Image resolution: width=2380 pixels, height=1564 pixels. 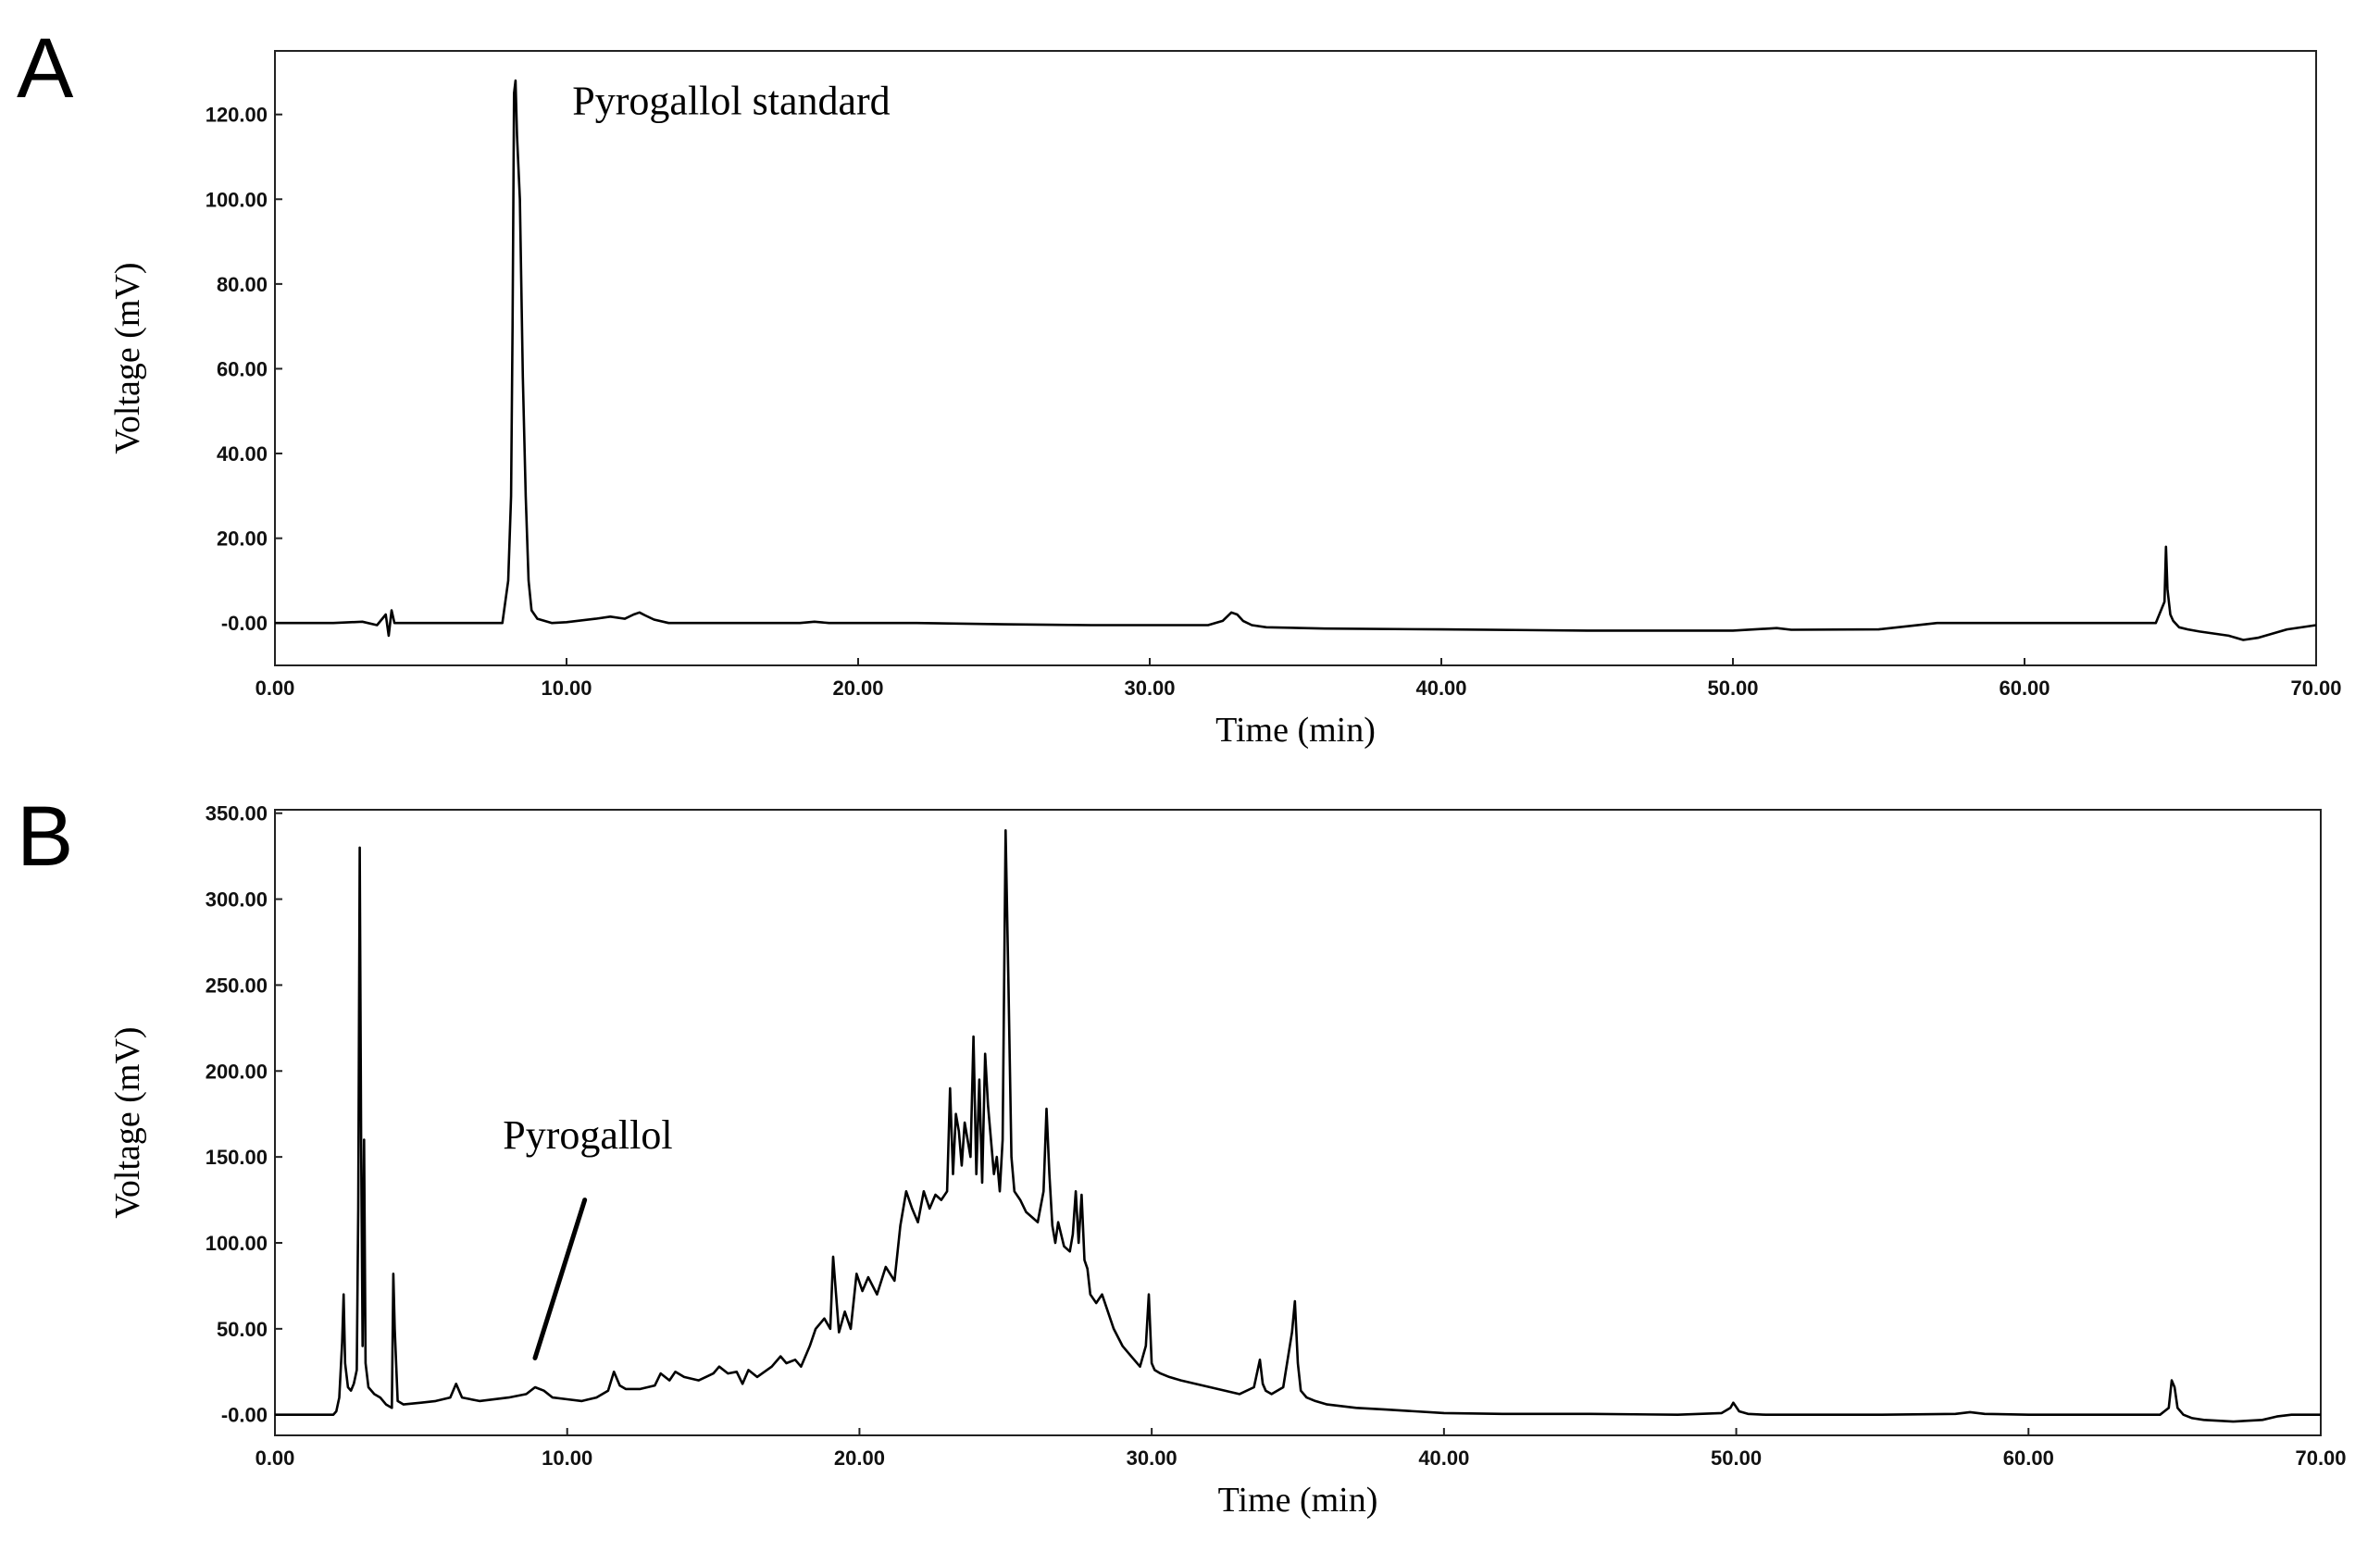 I want to click on y-tick-label: 150.00, so click(x=237, y=1157).